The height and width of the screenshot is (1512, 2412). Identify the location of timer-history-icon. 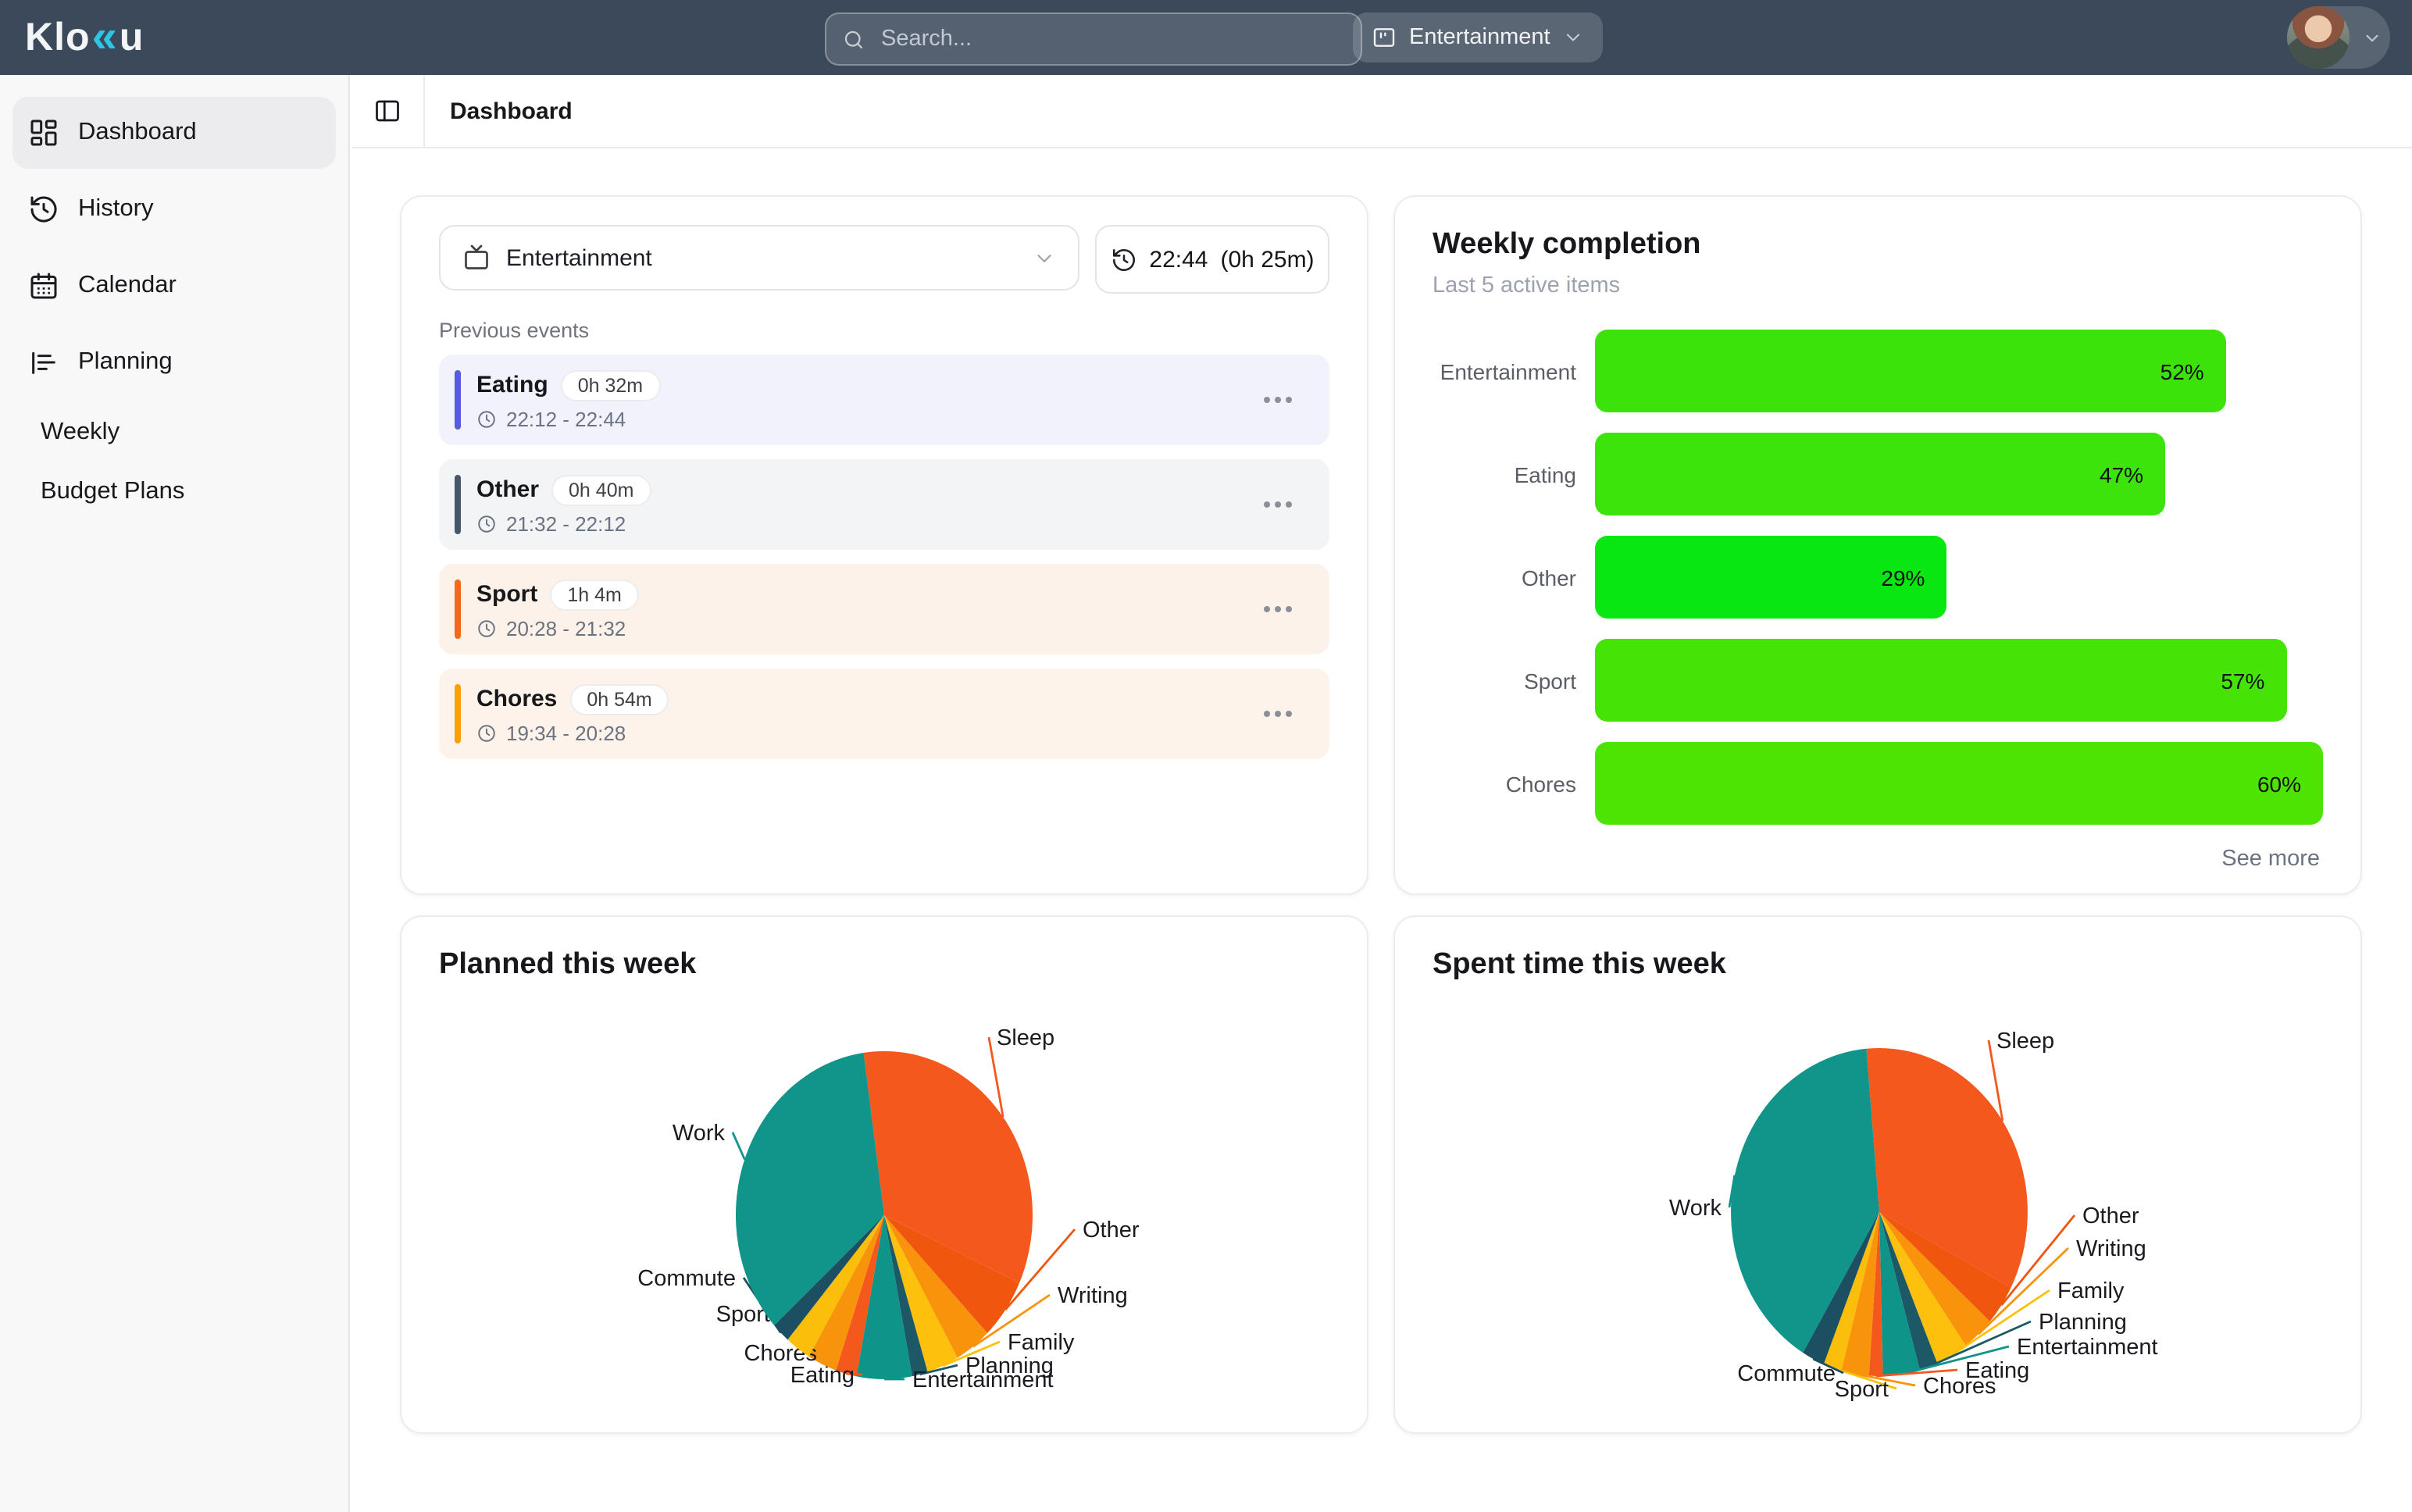
(1123, 259).